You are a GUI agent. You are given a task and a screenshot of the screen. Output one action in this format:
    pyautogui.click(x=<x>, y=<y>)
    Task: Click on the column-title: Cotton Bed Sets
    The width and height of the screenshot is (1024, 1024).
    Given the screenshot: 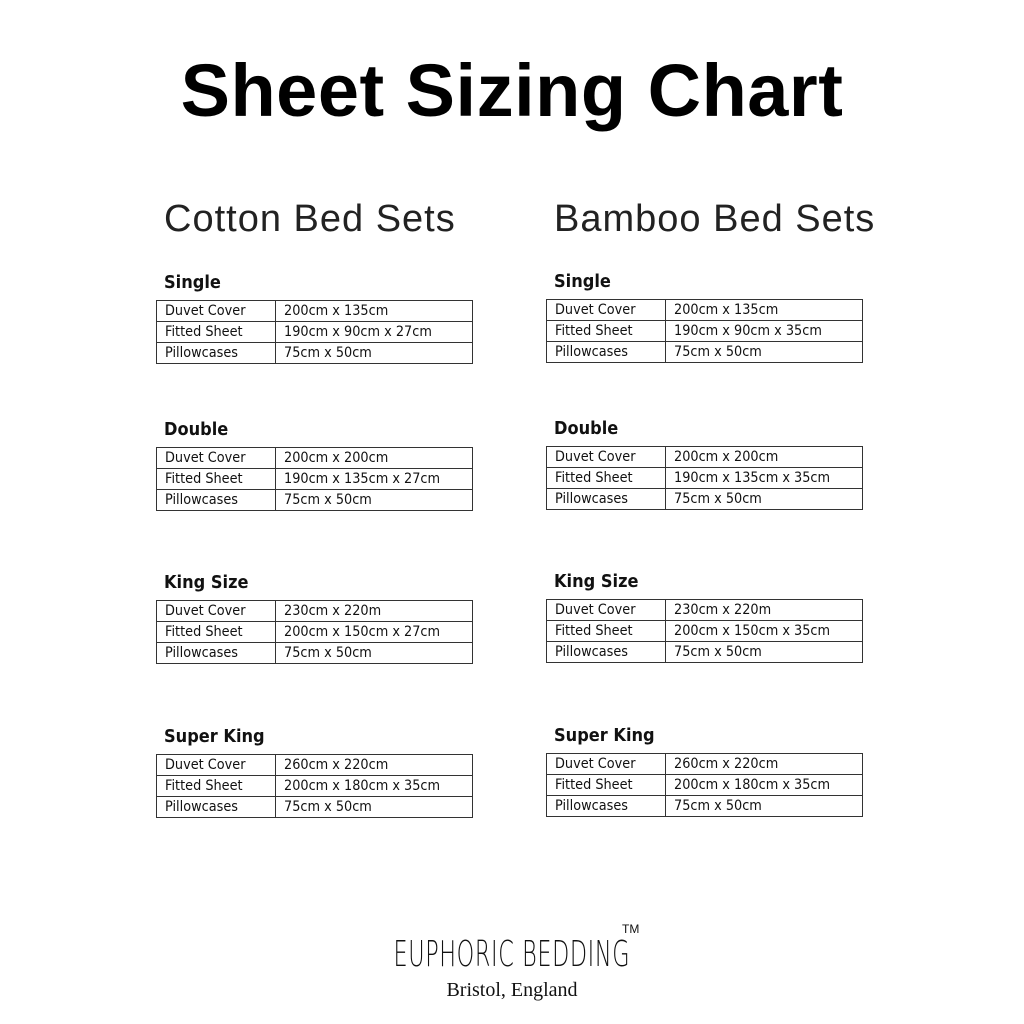 What is the action you would take?
    pyautogui.click(x=310, y=219)
    